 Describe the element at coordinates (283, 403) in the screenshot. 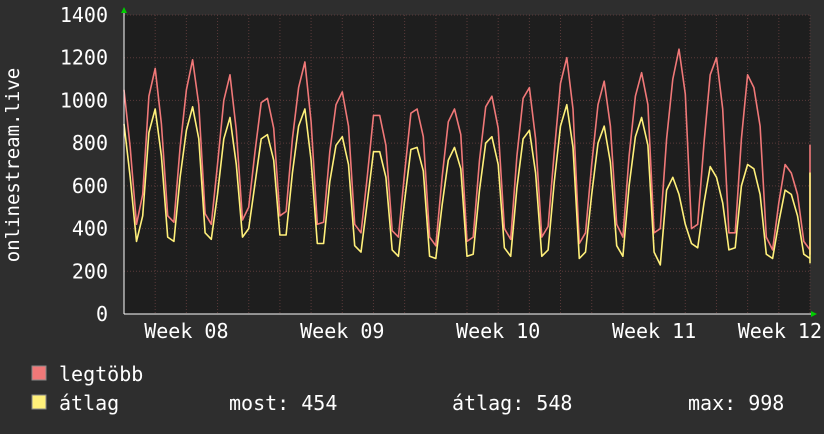

I see `stat-current: most: 454` at that location.